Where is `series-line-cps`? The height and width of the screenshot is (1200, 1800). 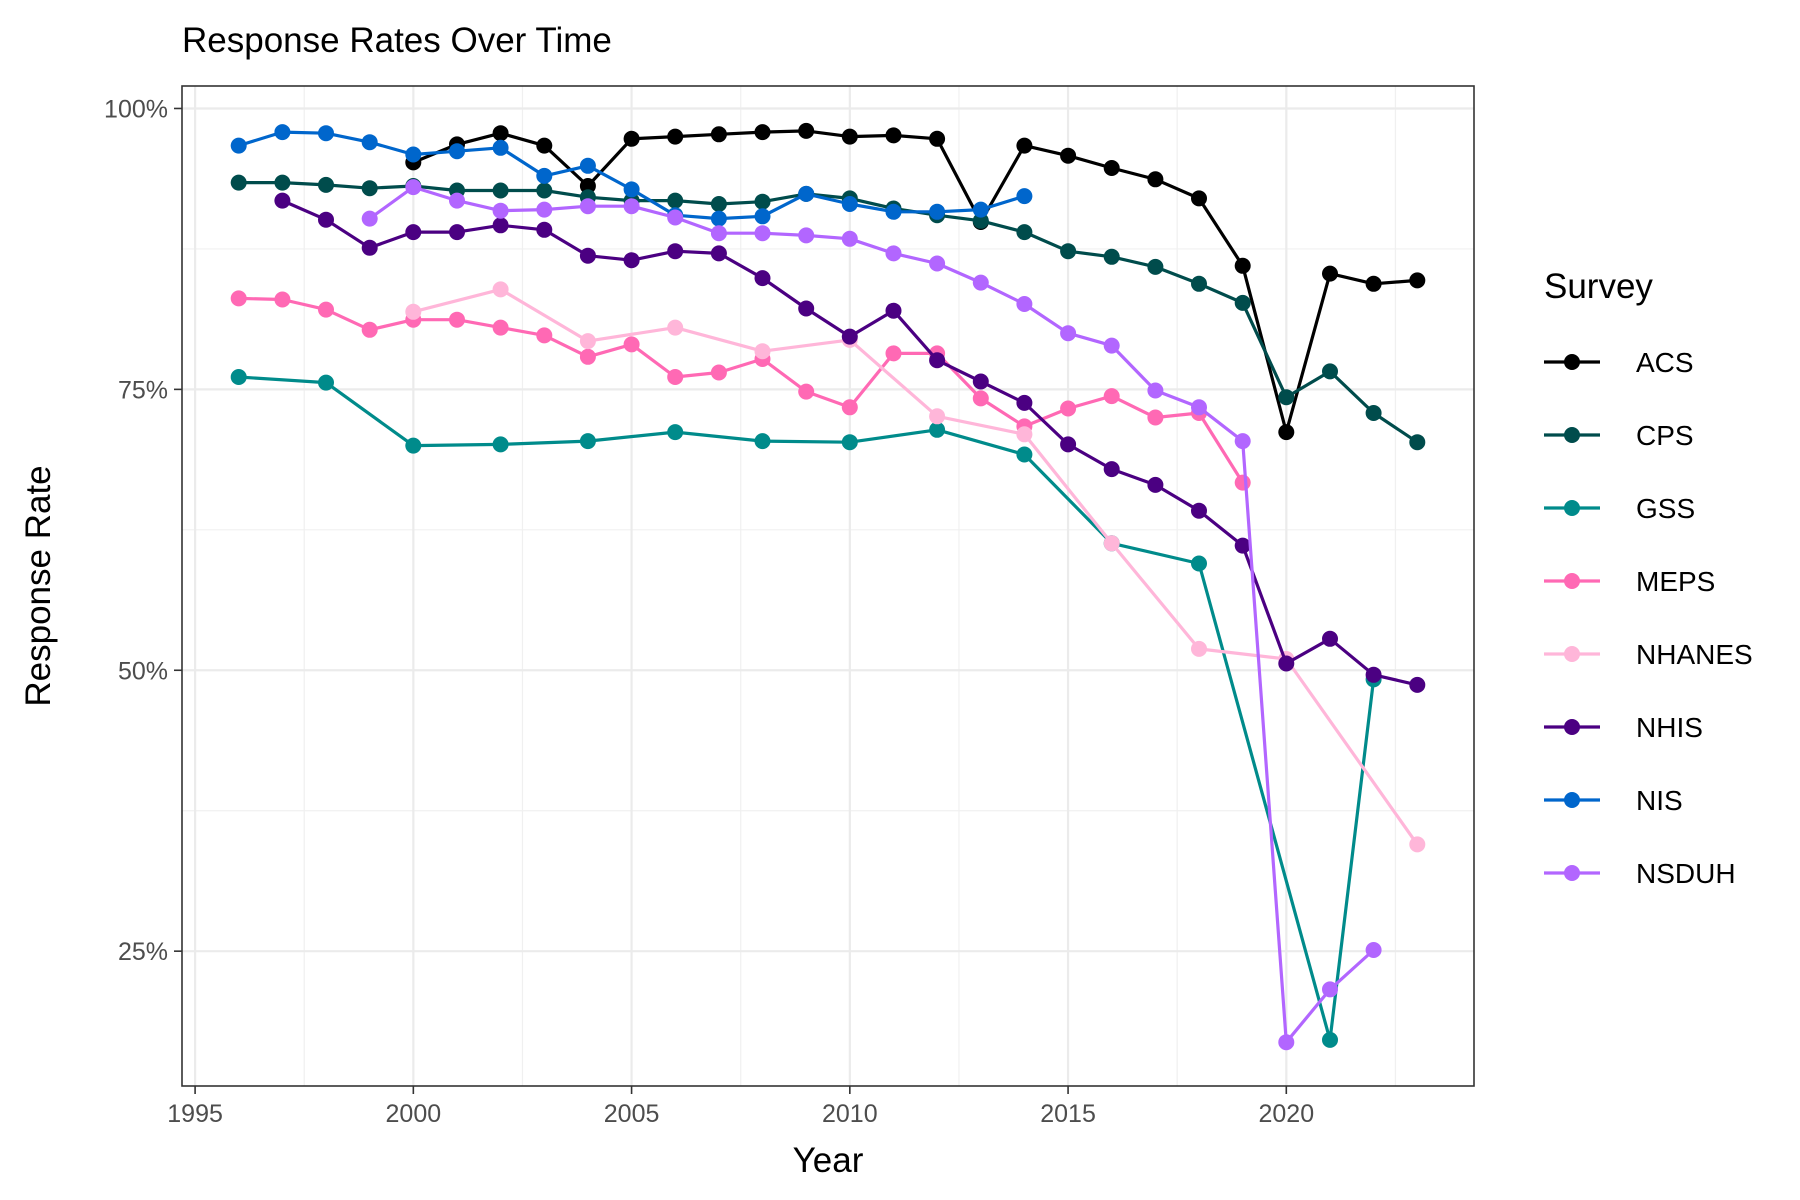
series-line-cps is located at coordinates (828, 312).